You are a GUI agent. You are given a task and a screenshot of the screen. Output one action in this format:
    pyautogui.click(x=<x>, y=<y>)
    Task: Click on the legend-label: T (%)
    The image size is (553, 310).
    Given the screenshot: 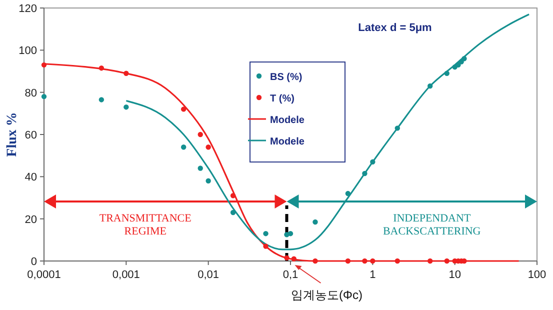 What is the action you would take?
    pyautogui.click(x=282, y=99)
    